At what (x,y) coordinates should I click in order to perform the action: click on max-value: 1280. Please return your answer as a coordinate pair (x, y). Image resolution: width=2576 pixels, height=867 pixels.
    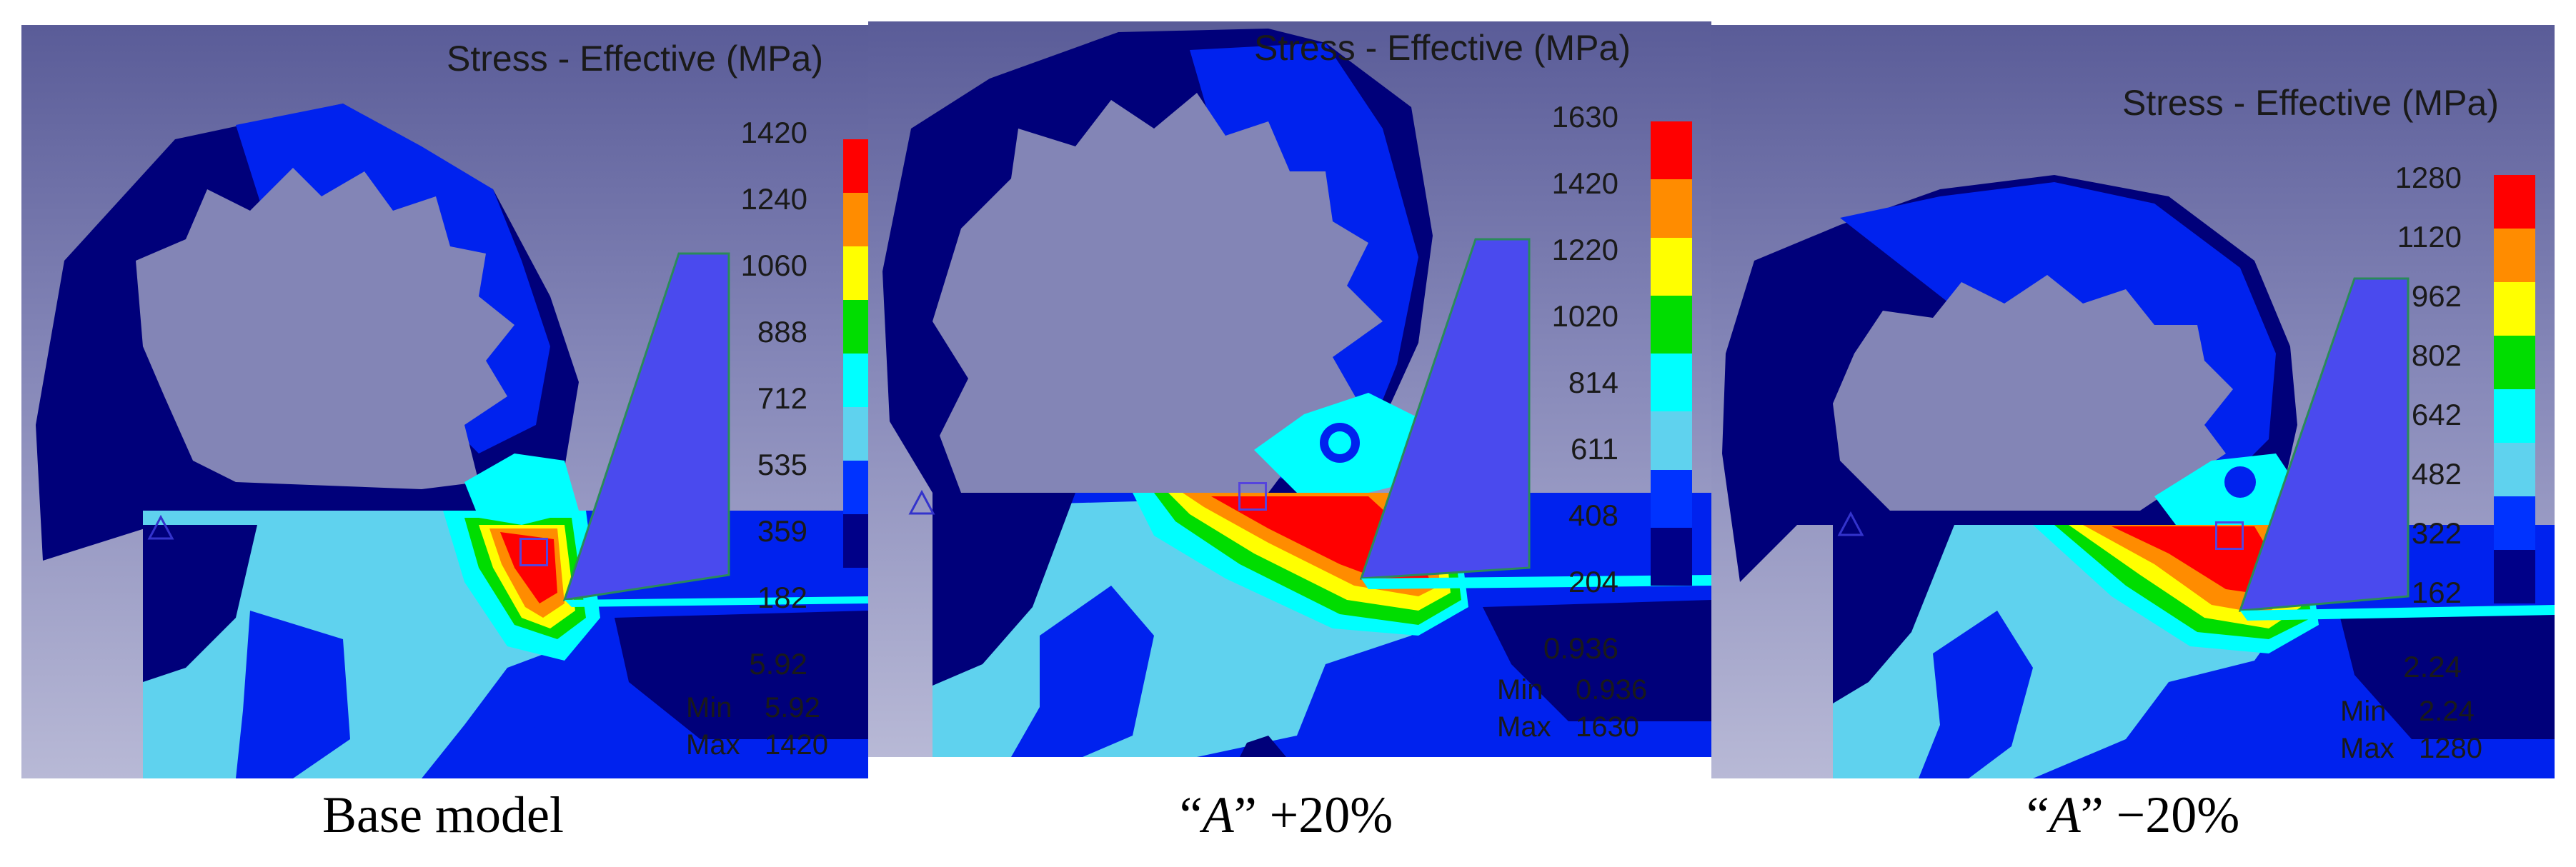
    Looking at the image, I should click on (2450, 748).